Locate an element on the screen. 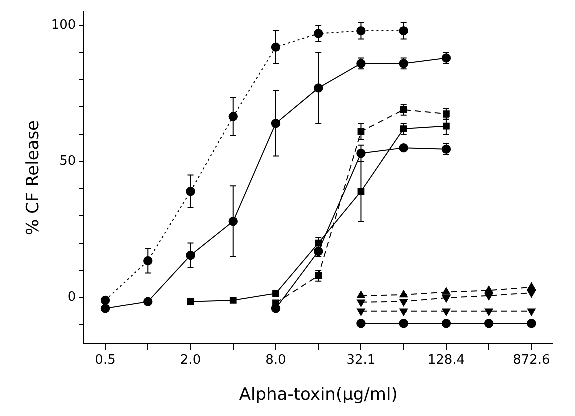 Image resolution: width=575 pixels, height=416 pixels. y-tick-label: 50 is located at coordinates (68, 162).